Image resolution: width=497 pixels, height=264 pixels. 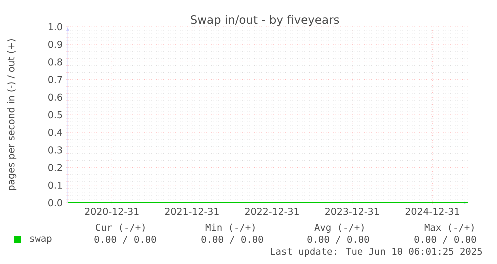 What do you see at coordinates (230, 228) in the screenshot?
I see `text: Min (-/+)` at bounding box center [230, 228].